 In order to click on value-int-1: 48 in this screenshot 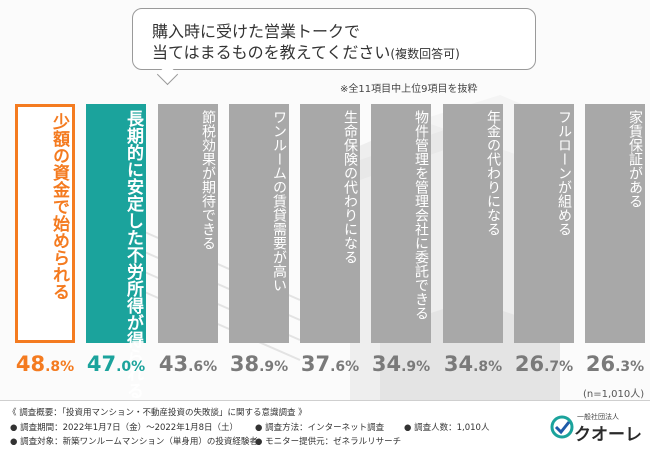, I will do `click(30, 364)`.